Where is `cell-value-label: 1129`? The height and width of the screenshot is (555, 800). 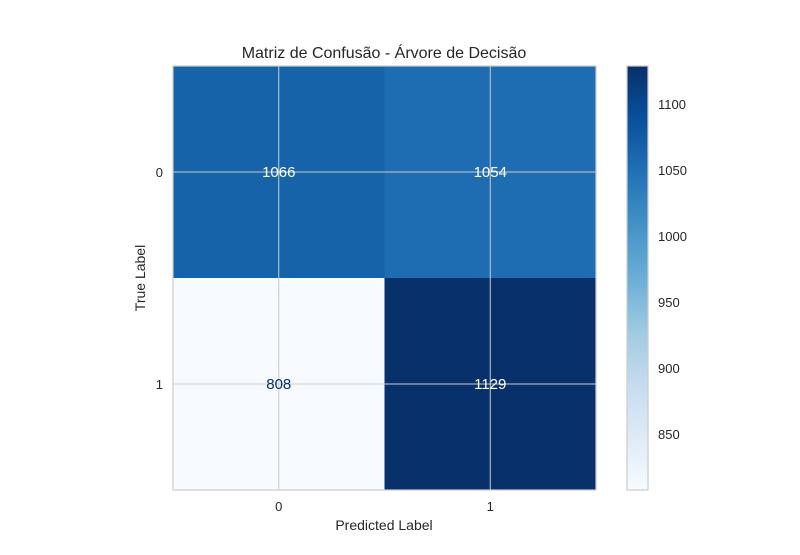 cell-value-label: 1129 is located at coordinates (490, 384).